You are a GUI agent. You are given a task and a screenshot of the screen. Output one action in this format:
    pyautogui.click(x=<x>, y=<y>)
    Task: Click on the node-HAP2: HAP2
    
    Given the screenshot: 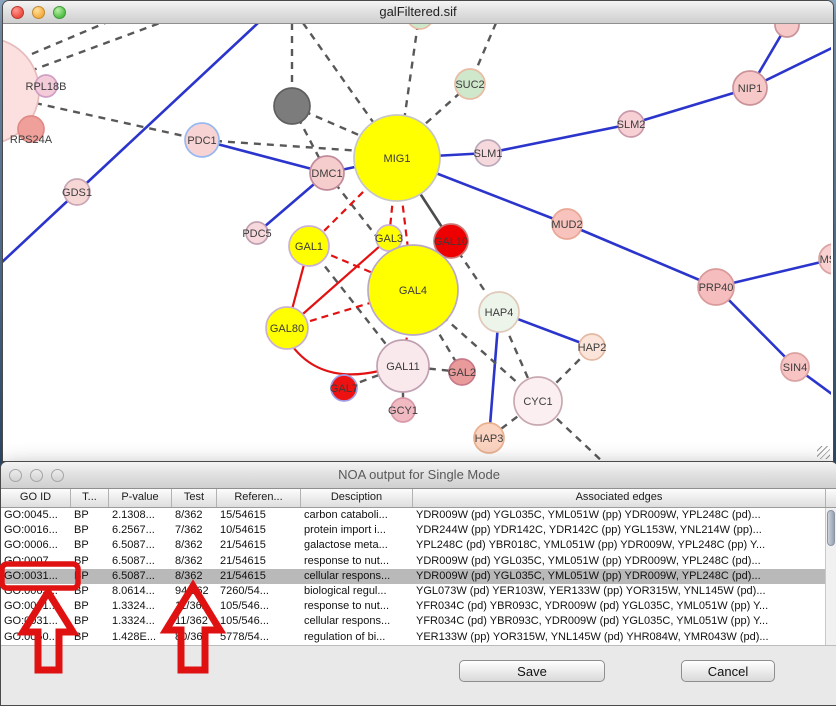 What is the action you would take?
    pyautogui.click(x=592, y=347)
    